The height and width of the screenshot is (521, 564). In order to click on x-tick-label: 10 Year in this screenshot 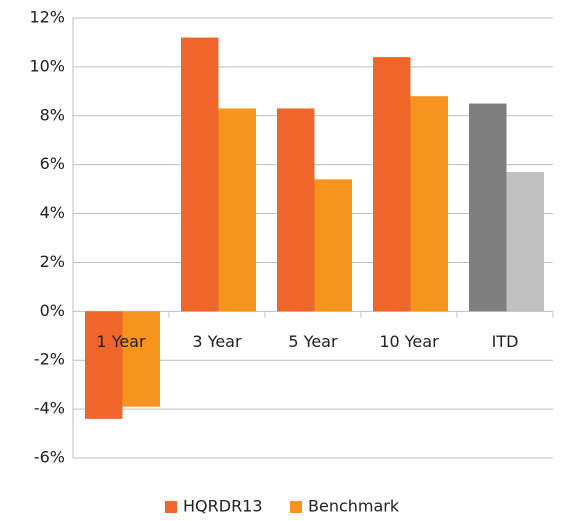, I will do `click(409, 341)`.